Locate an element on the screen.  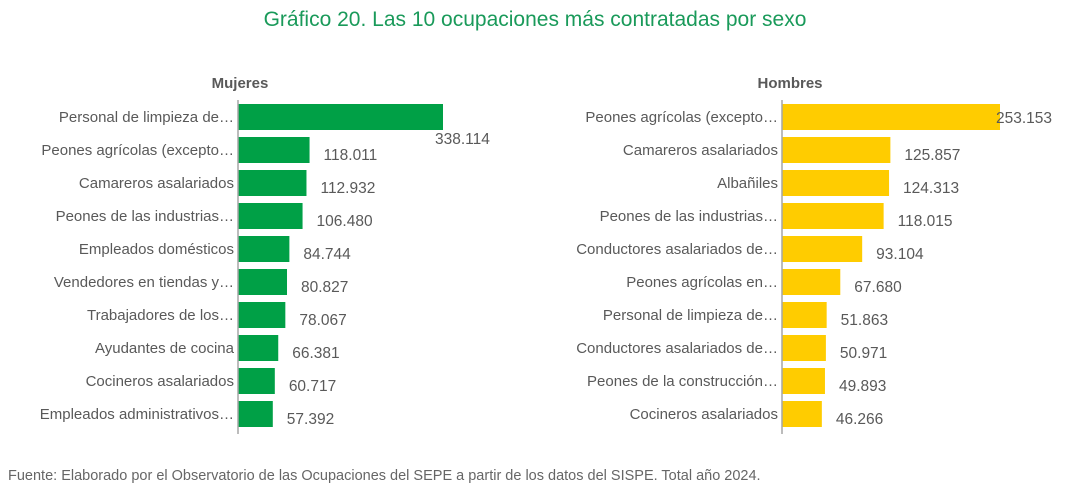
data-label: 80.827 is located at coordinates (324, 287).